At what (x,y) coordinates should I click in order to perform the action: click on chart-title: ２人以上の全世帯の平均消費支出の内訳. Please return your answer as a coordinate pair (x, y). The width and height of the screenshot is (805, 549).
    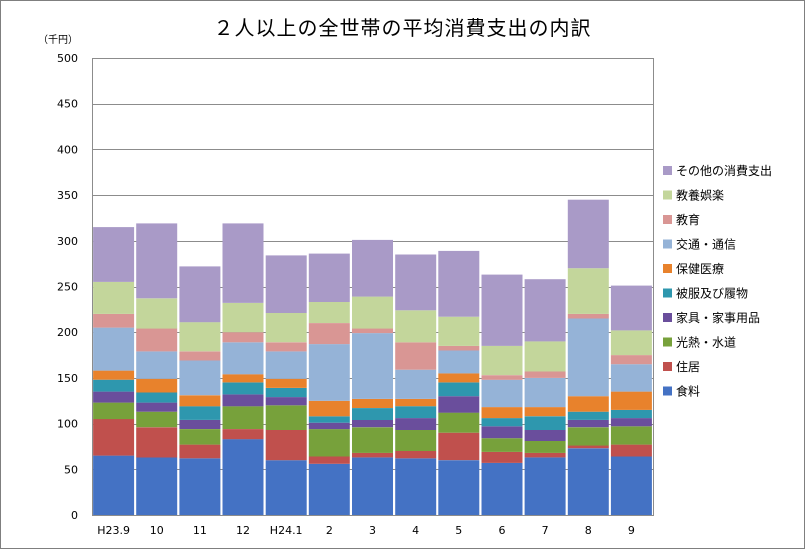
    Looking at the image, I should click on (402, 28).